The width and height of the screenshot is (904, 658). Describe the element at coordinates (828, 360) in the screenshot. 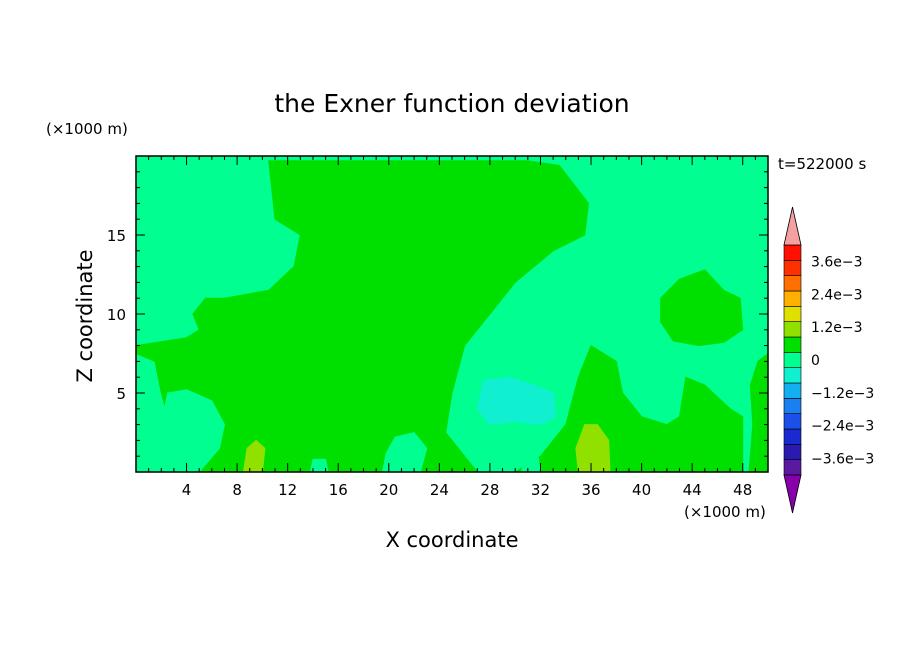

I see `colorbar: 3.6e−3 2.4e−3 1.2e−3 0 −1.2e−3 −2.4e−3 −3.6e−3` at that location.